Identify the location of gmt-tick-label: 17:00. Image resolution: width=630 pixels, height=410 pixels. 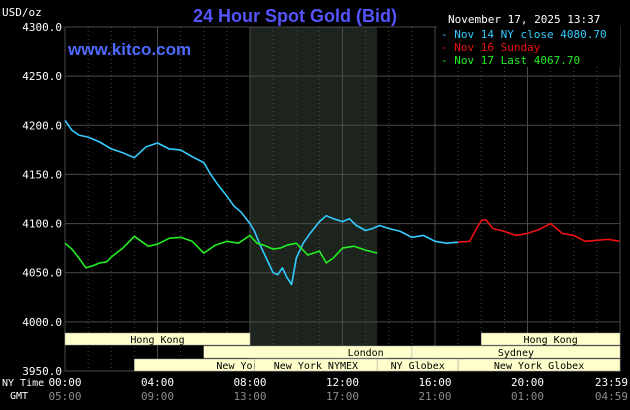
(342, 396).